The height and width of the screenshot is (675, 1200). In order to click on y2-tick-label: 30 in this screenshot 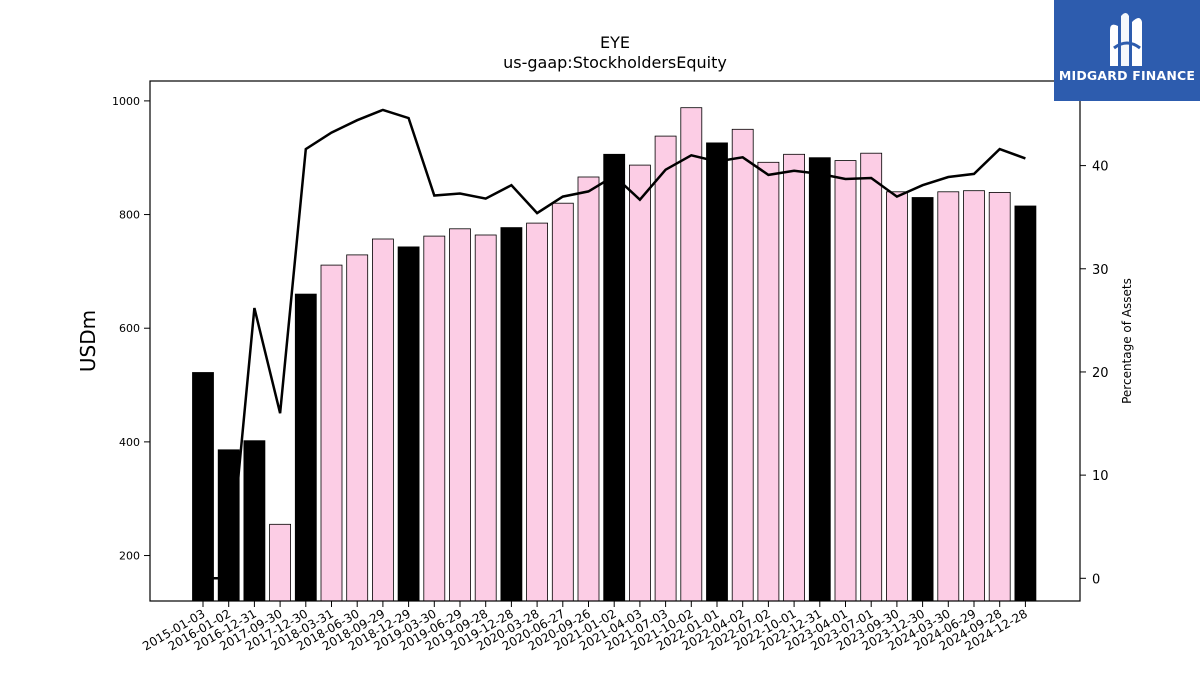, I will do `click(1100, 270)`.